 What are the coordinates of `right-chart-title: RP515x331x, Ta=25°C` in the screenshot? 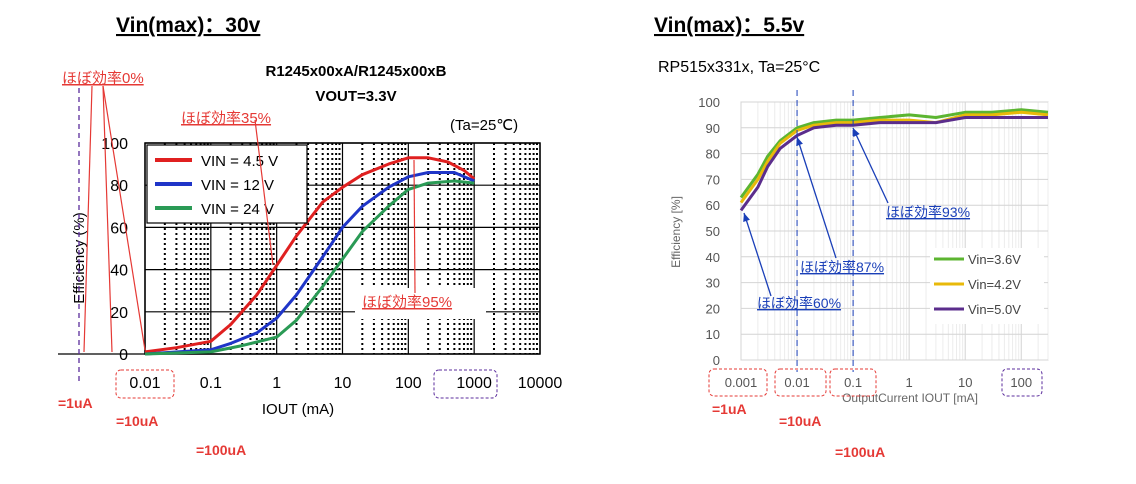 It's located at (739, 67).